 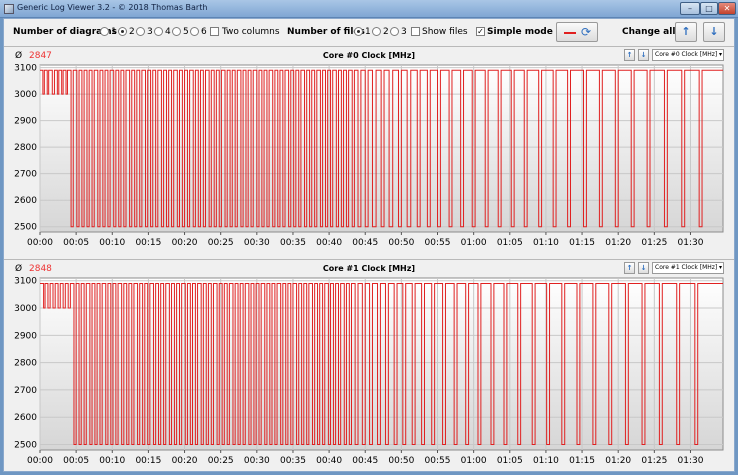 I want to click on change-all-label: Change all, so click(x=649, y=32).